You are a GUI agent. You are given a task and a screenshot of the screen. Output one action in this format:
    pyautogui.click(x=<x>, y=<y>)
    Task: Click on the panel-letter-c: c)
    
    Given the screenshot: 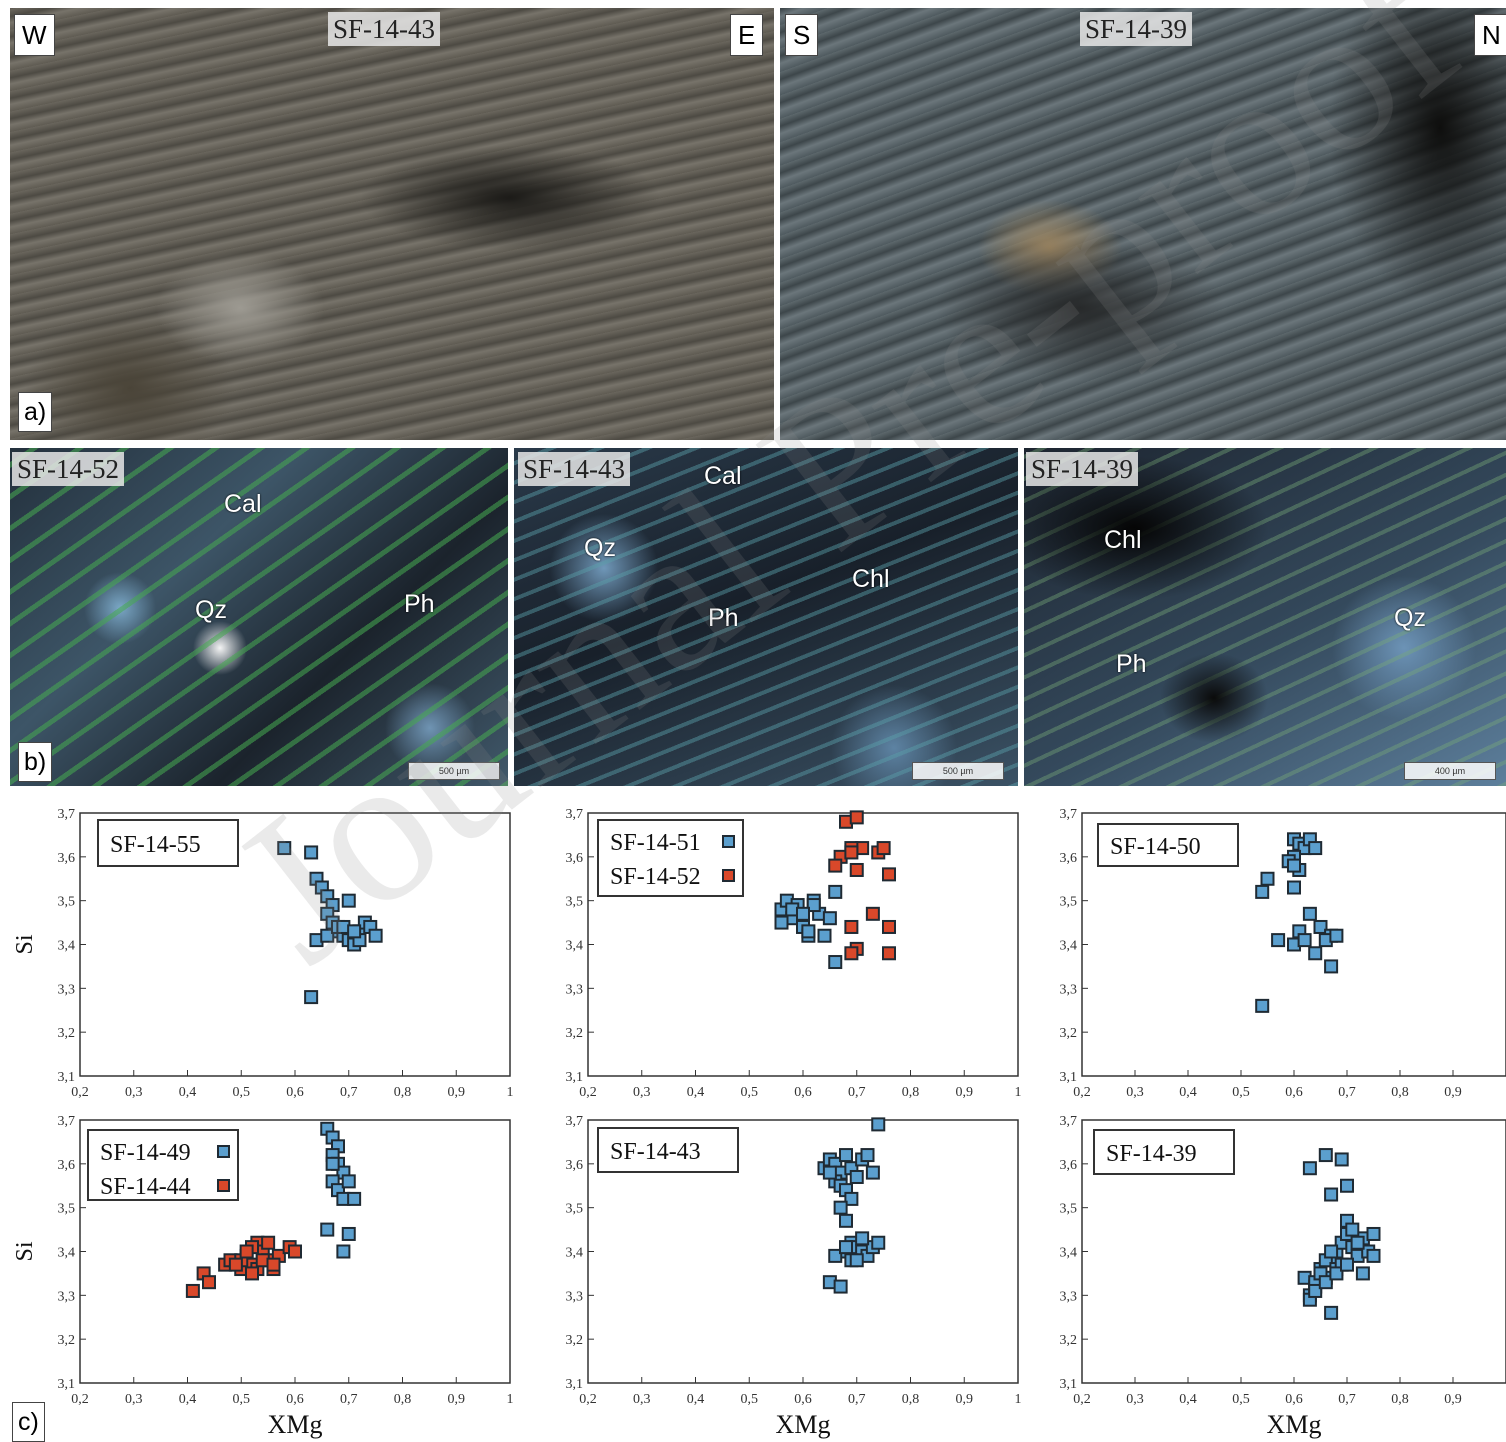 What is the action you would take?
    pyautogui.click(x=28, y=1422)
    